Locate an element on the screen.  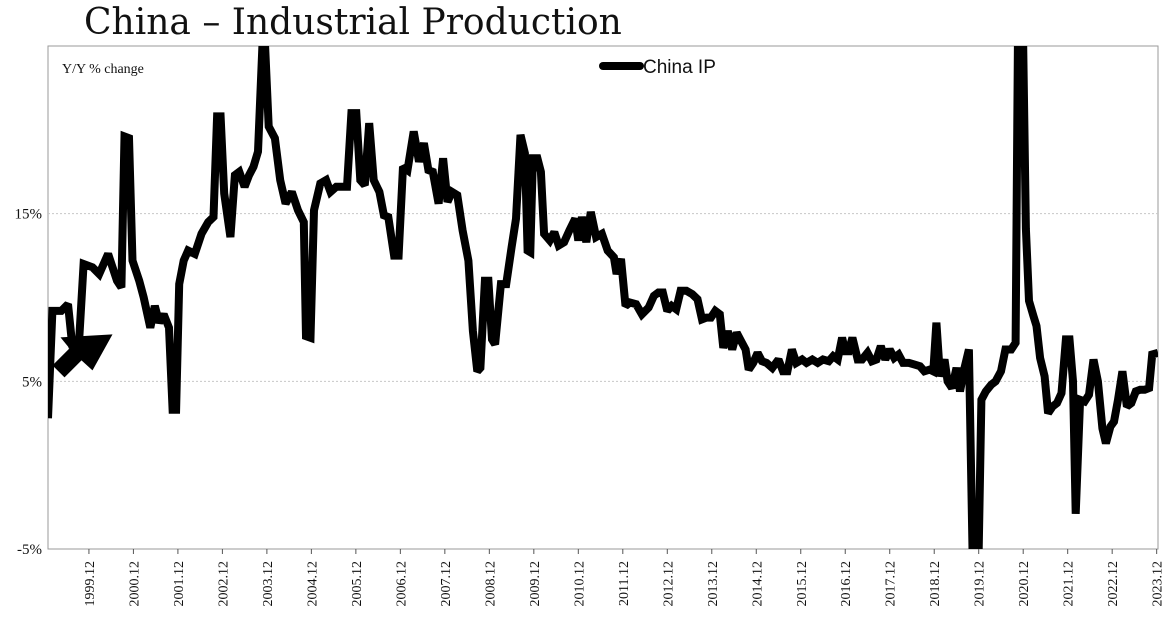
x-tick-label: 2005.12 is located at coordinates (357, 584).